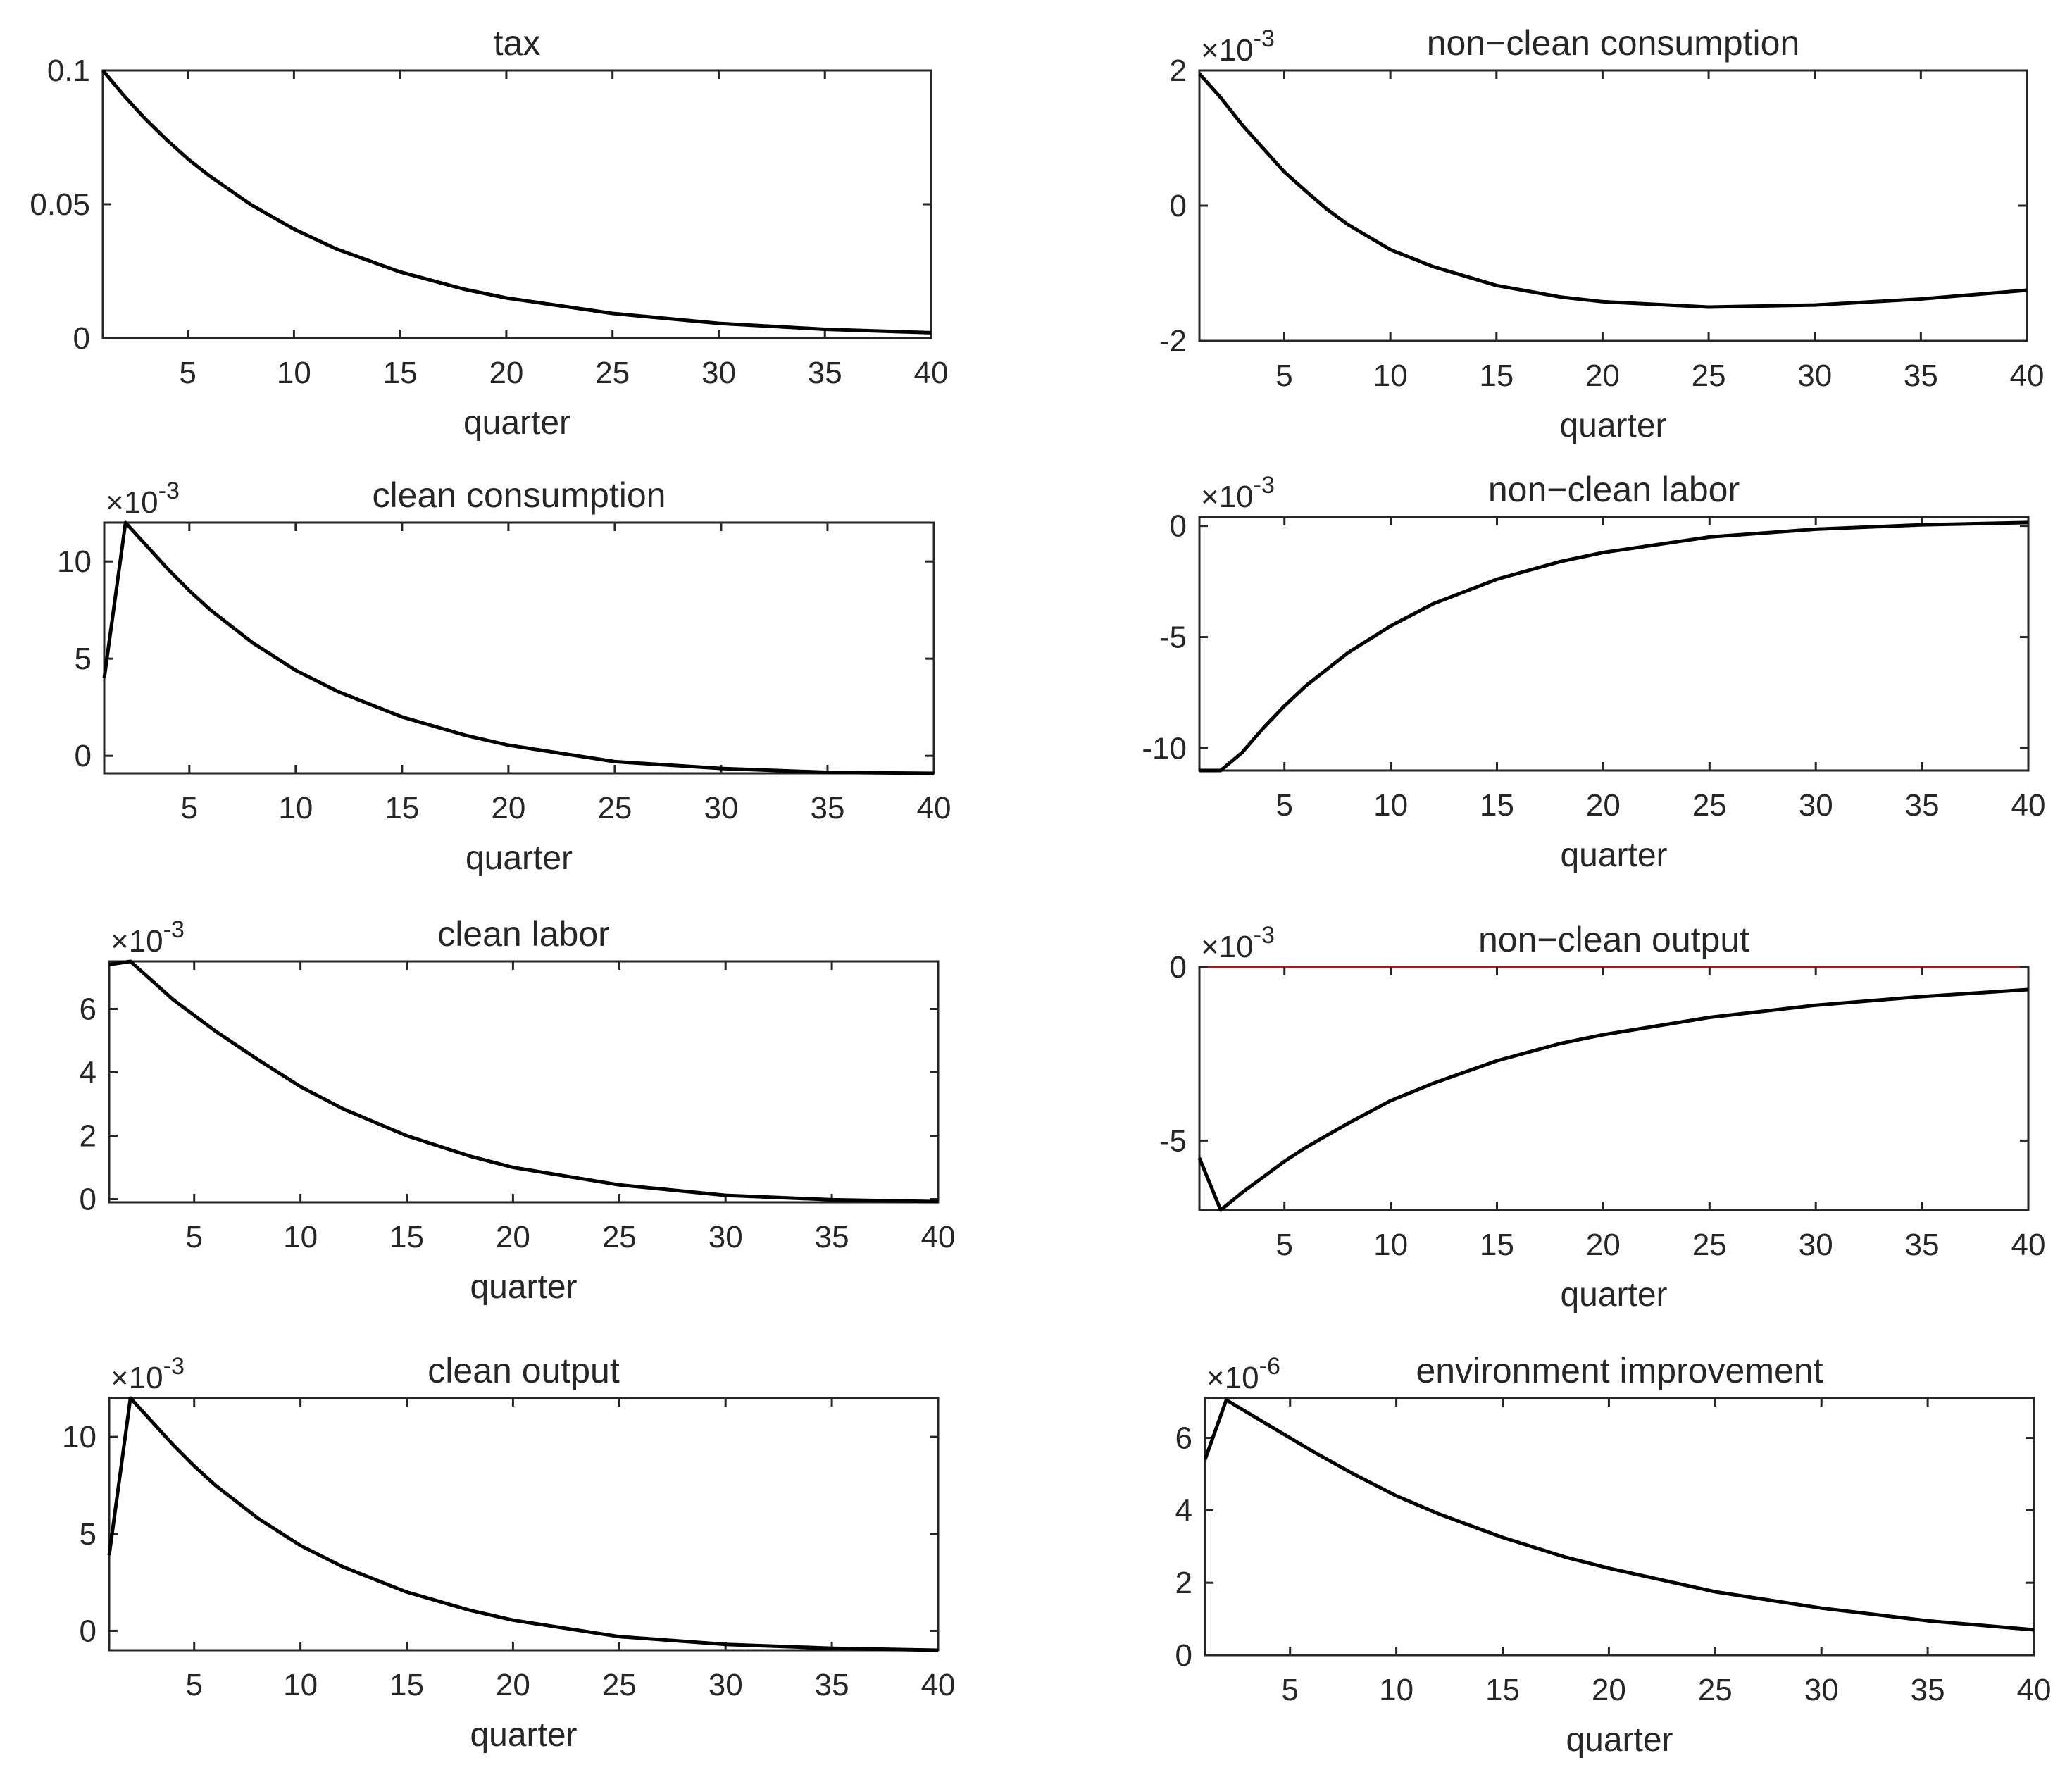 This screenshot has height=1777, width=2072. I want to click on axis-exponent: ×10⁻⁶, so click(1243, 1374).